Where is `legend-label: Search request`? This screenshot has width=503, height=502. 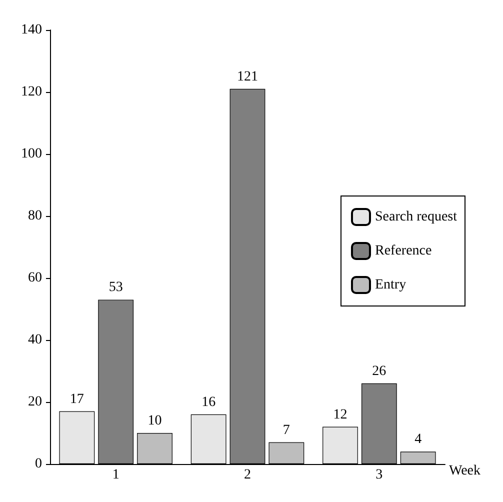 legend-label: Search request is located at coordinates (416, 217).